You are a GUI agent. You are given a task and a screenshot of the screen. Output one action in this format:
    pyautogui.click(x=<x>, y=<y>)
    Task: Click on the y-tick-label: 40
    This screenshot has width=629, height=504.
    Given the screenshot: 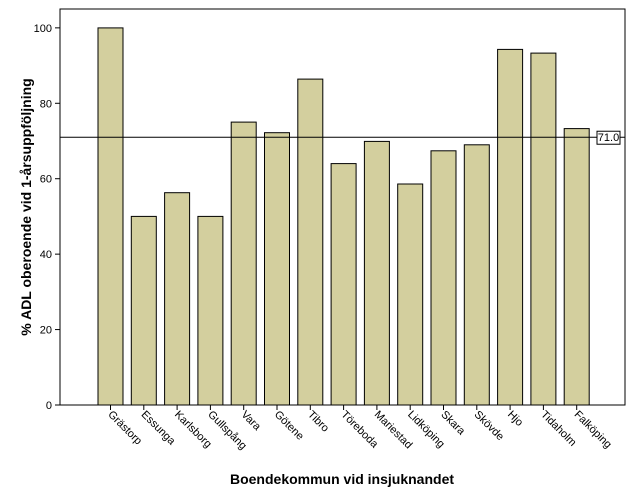 What is the action you would take?
    pyautogui.click(x=46, y=255)
    